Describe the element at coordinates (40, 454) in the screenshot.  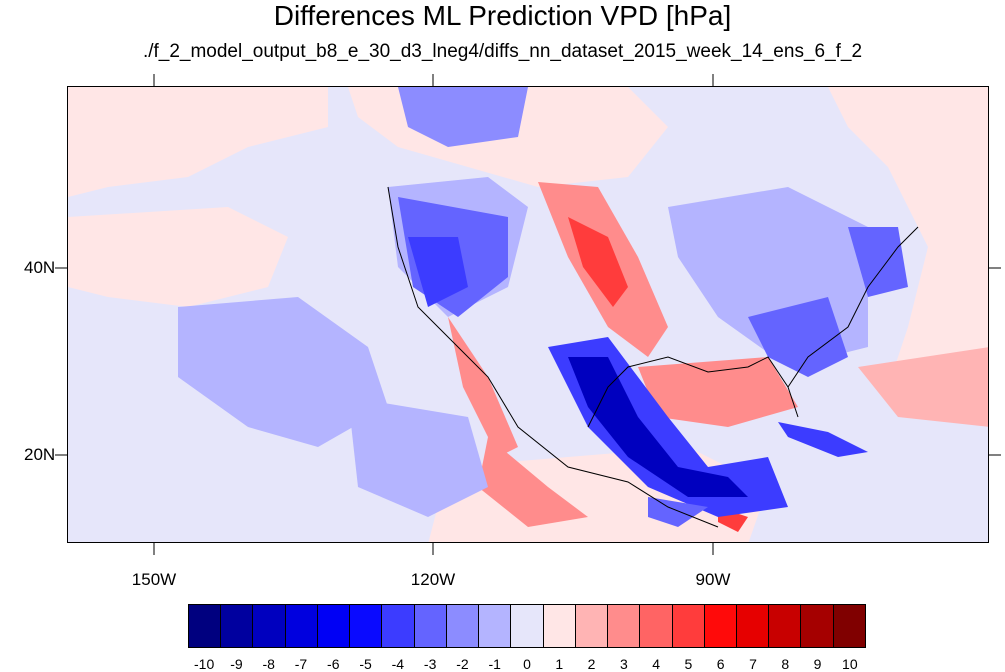
I see `lat-label: 20N` at that location.